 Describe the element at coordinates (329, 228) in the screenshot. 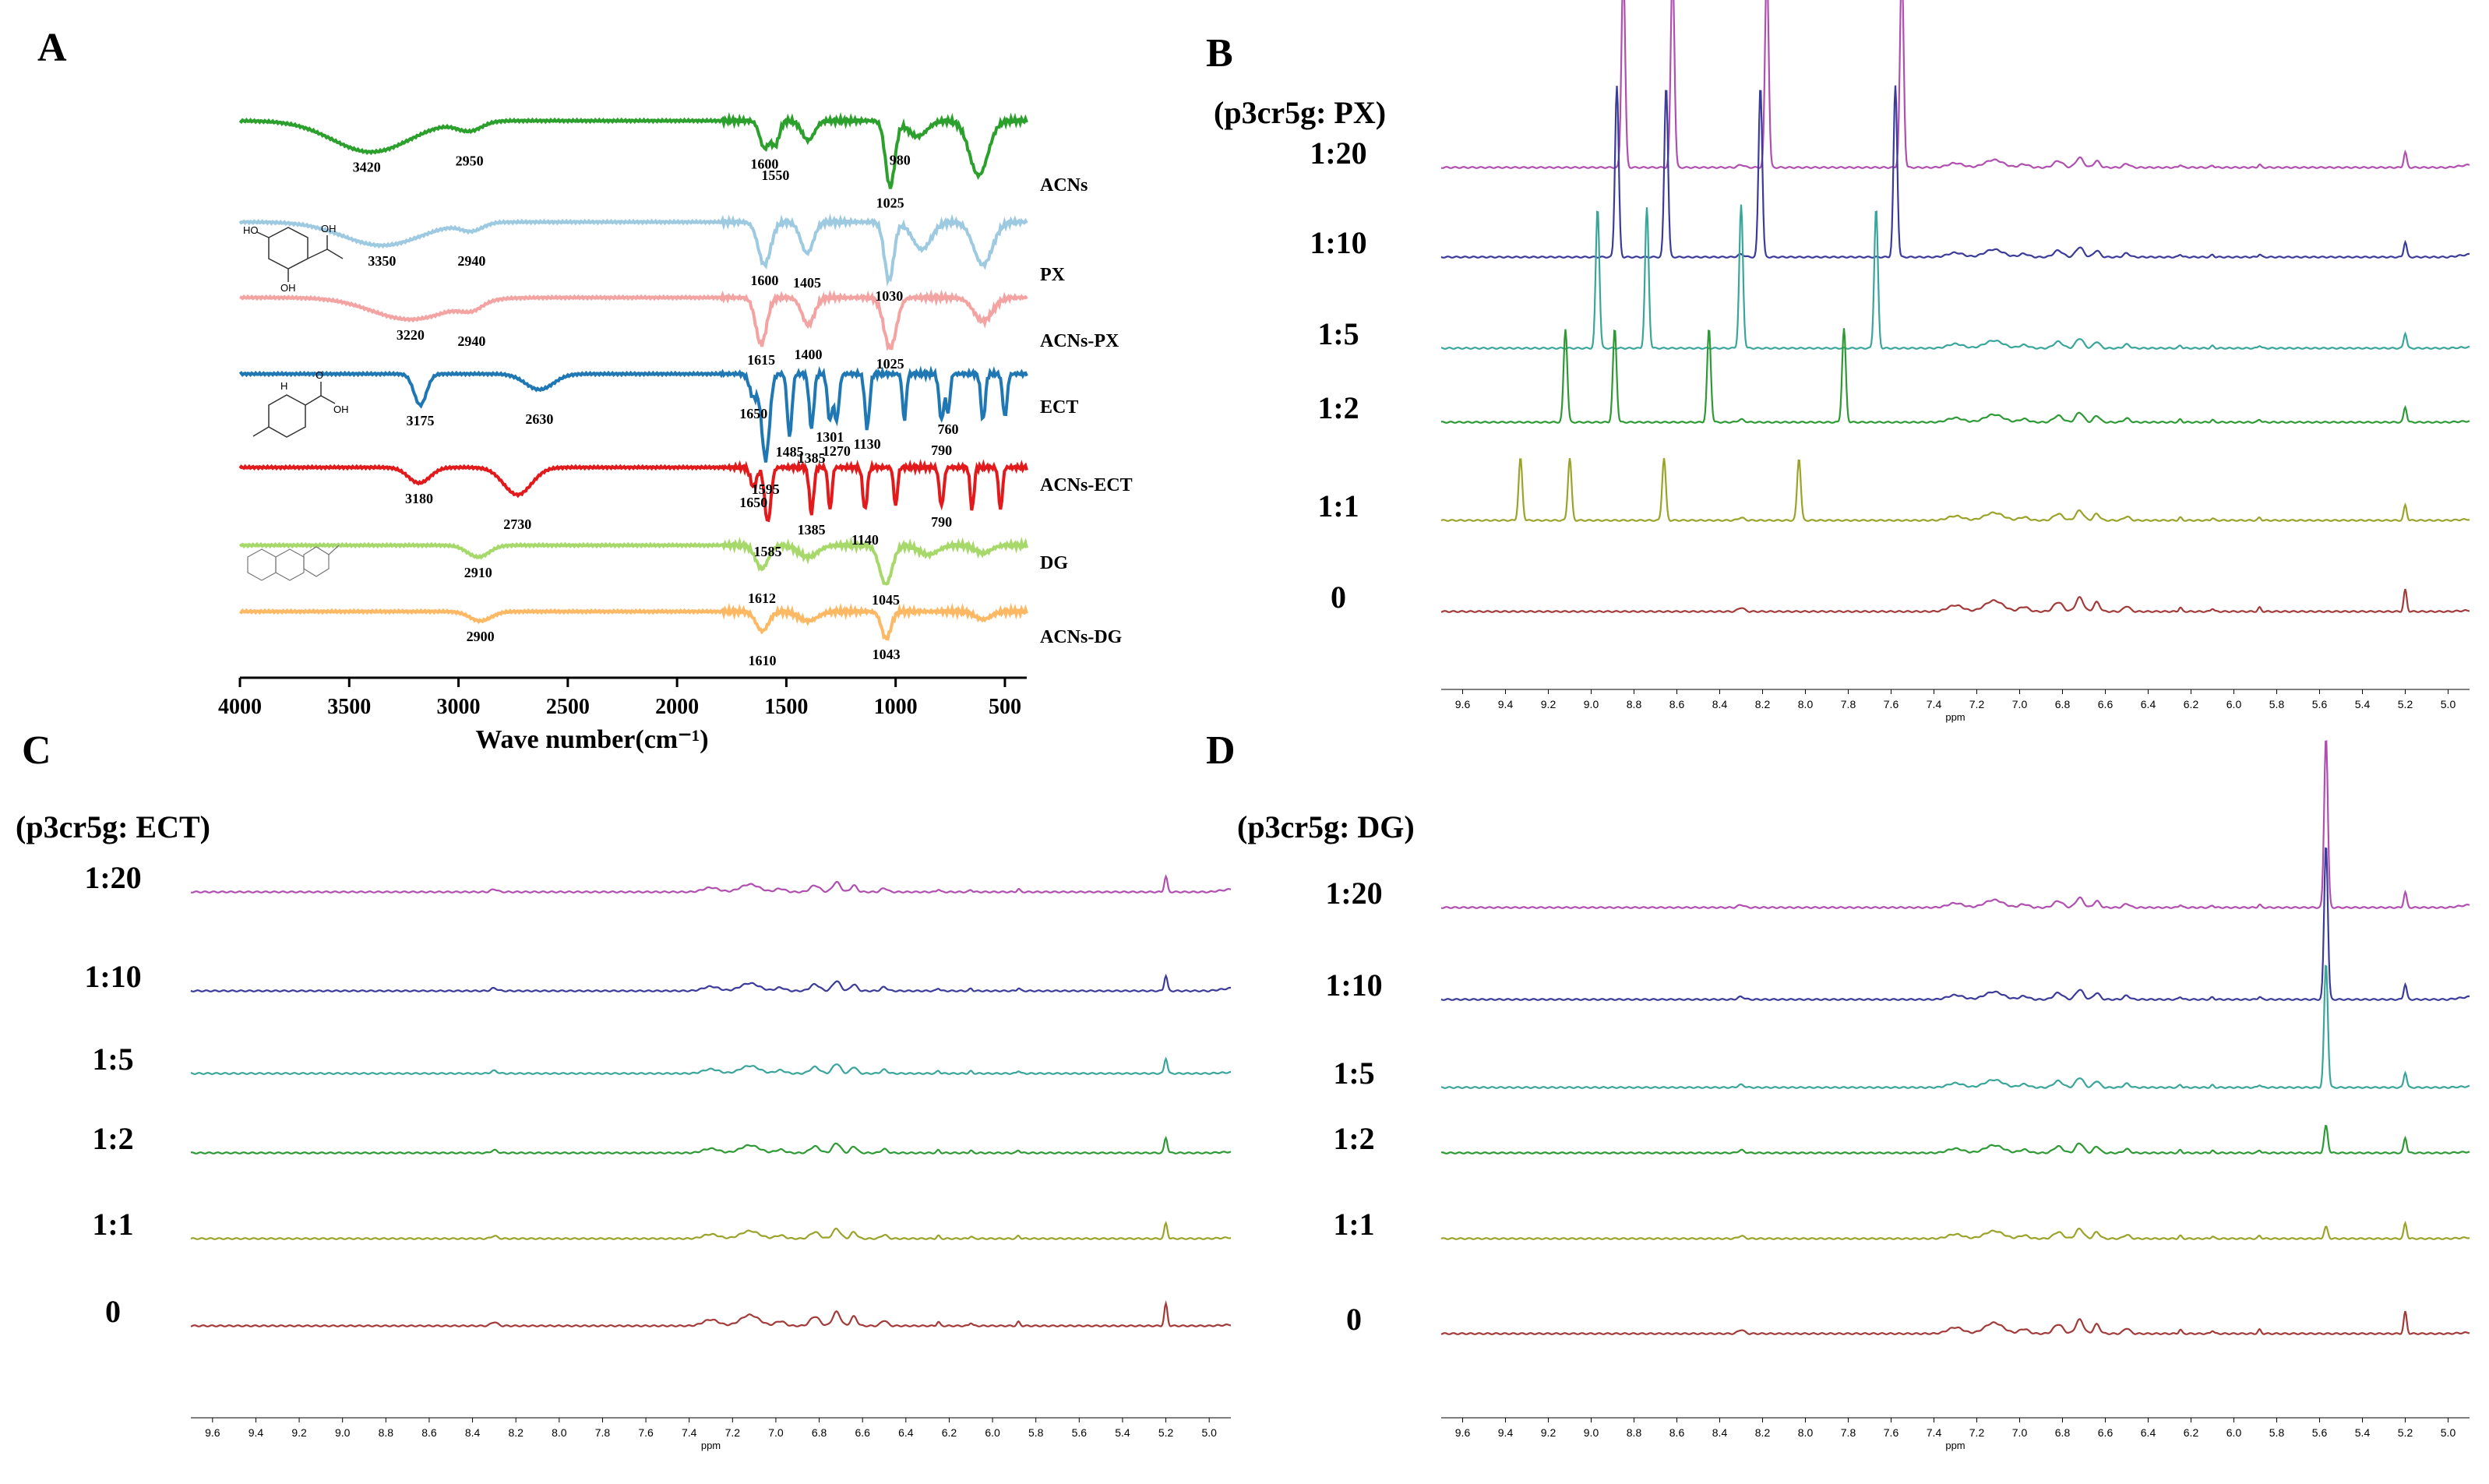

I see `px-struct-oh-label: OH` at that location.